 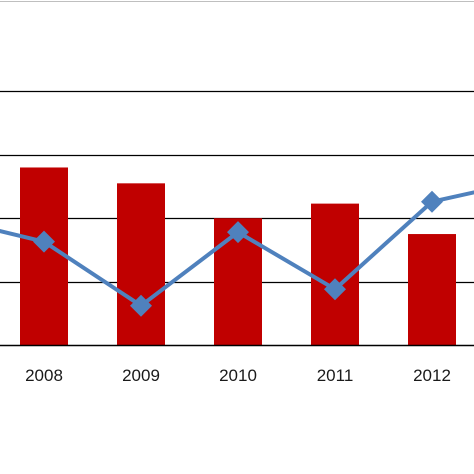 I want to click on bar-2008, so click(x=44, y=256).